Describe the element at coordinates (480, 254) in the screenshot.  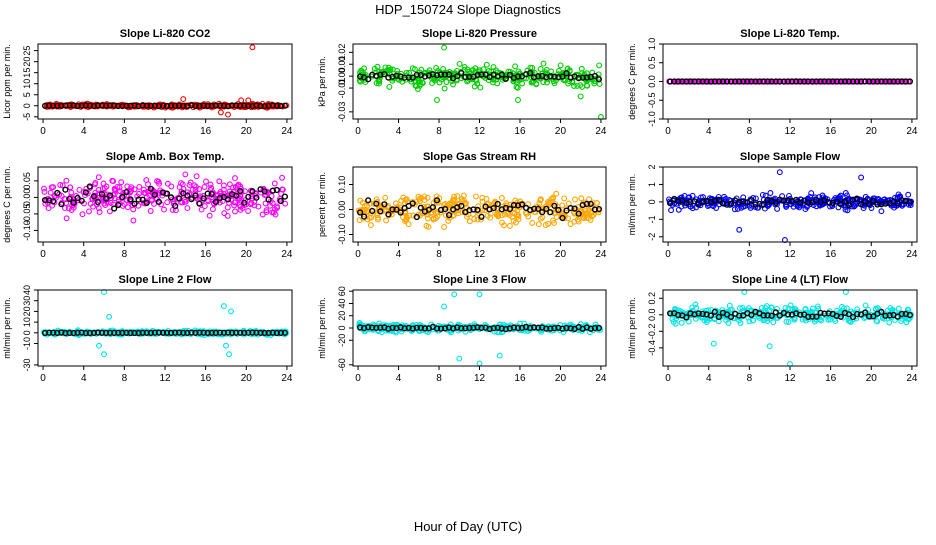
I see `x-tick-label: 12` at that location.